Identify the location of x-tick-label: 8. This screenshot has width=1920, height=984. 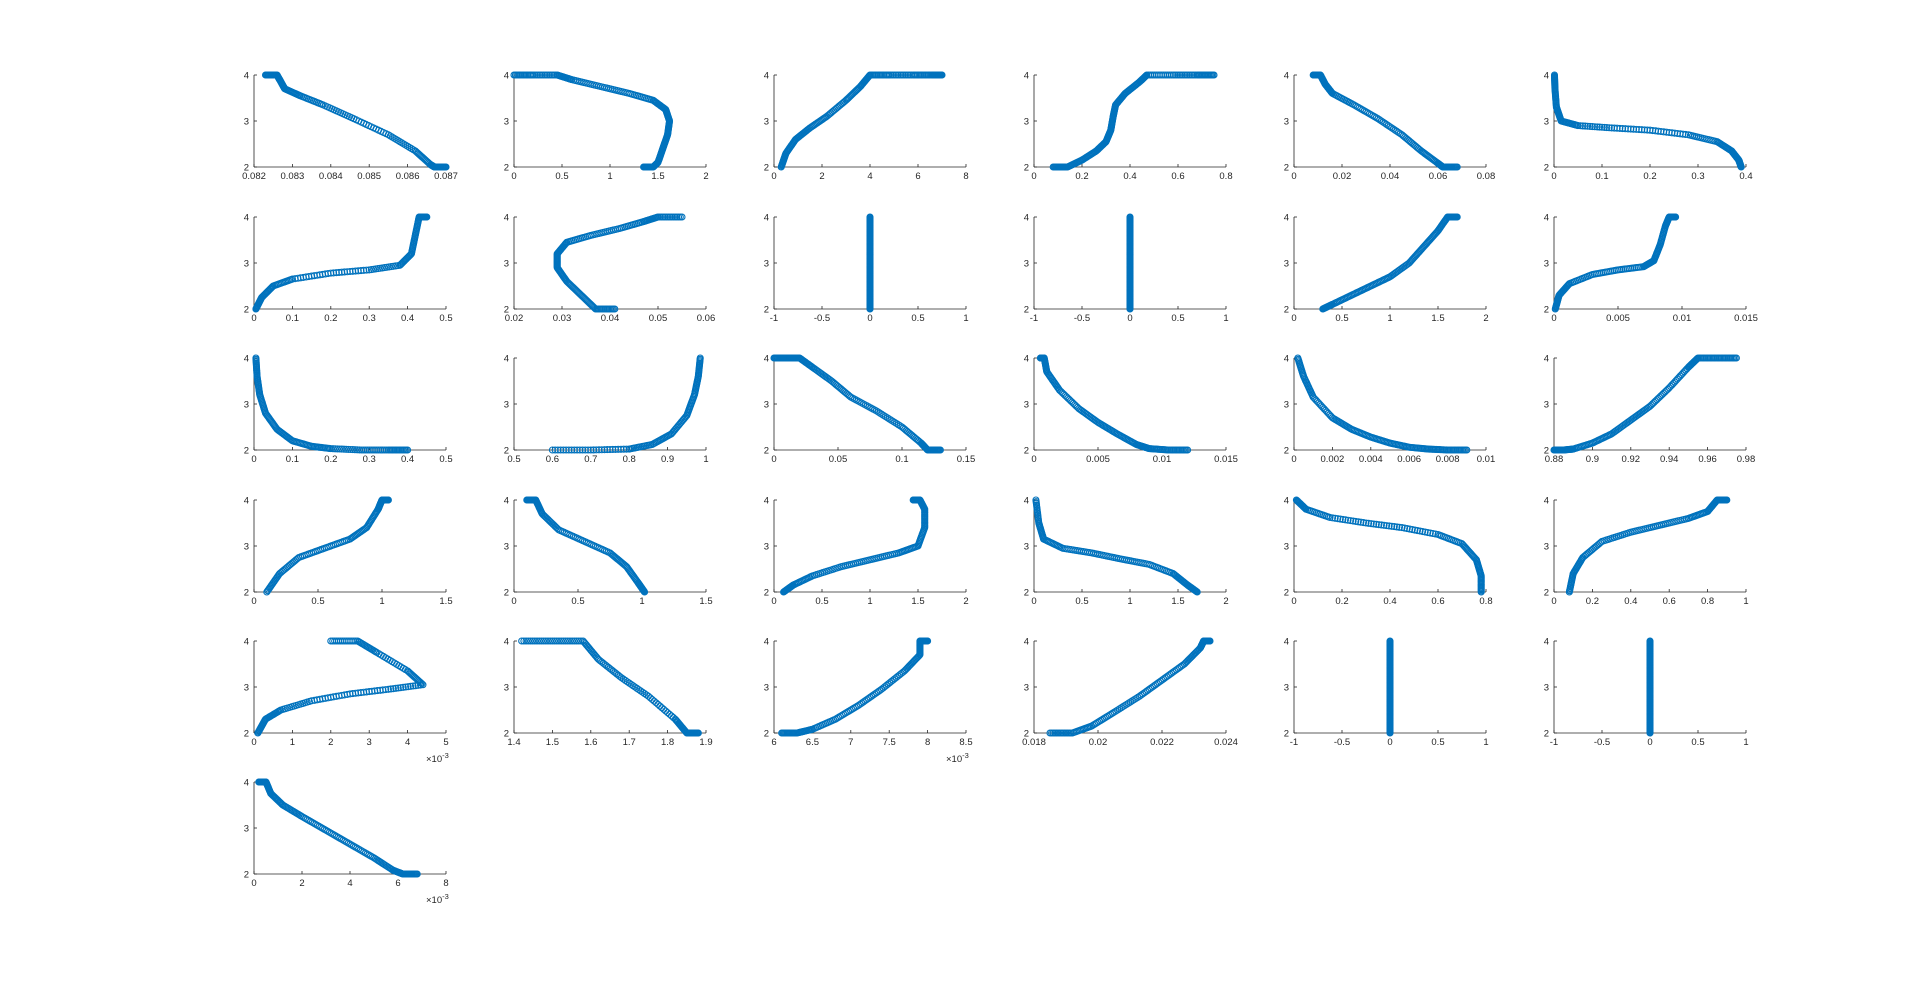
(445, 883).